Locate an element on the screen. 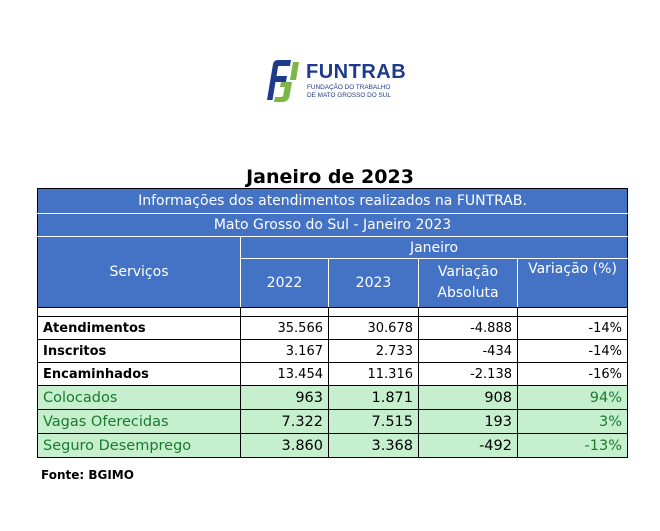  row-label: Seguro Desemprego is located at coordinates (139, 445).